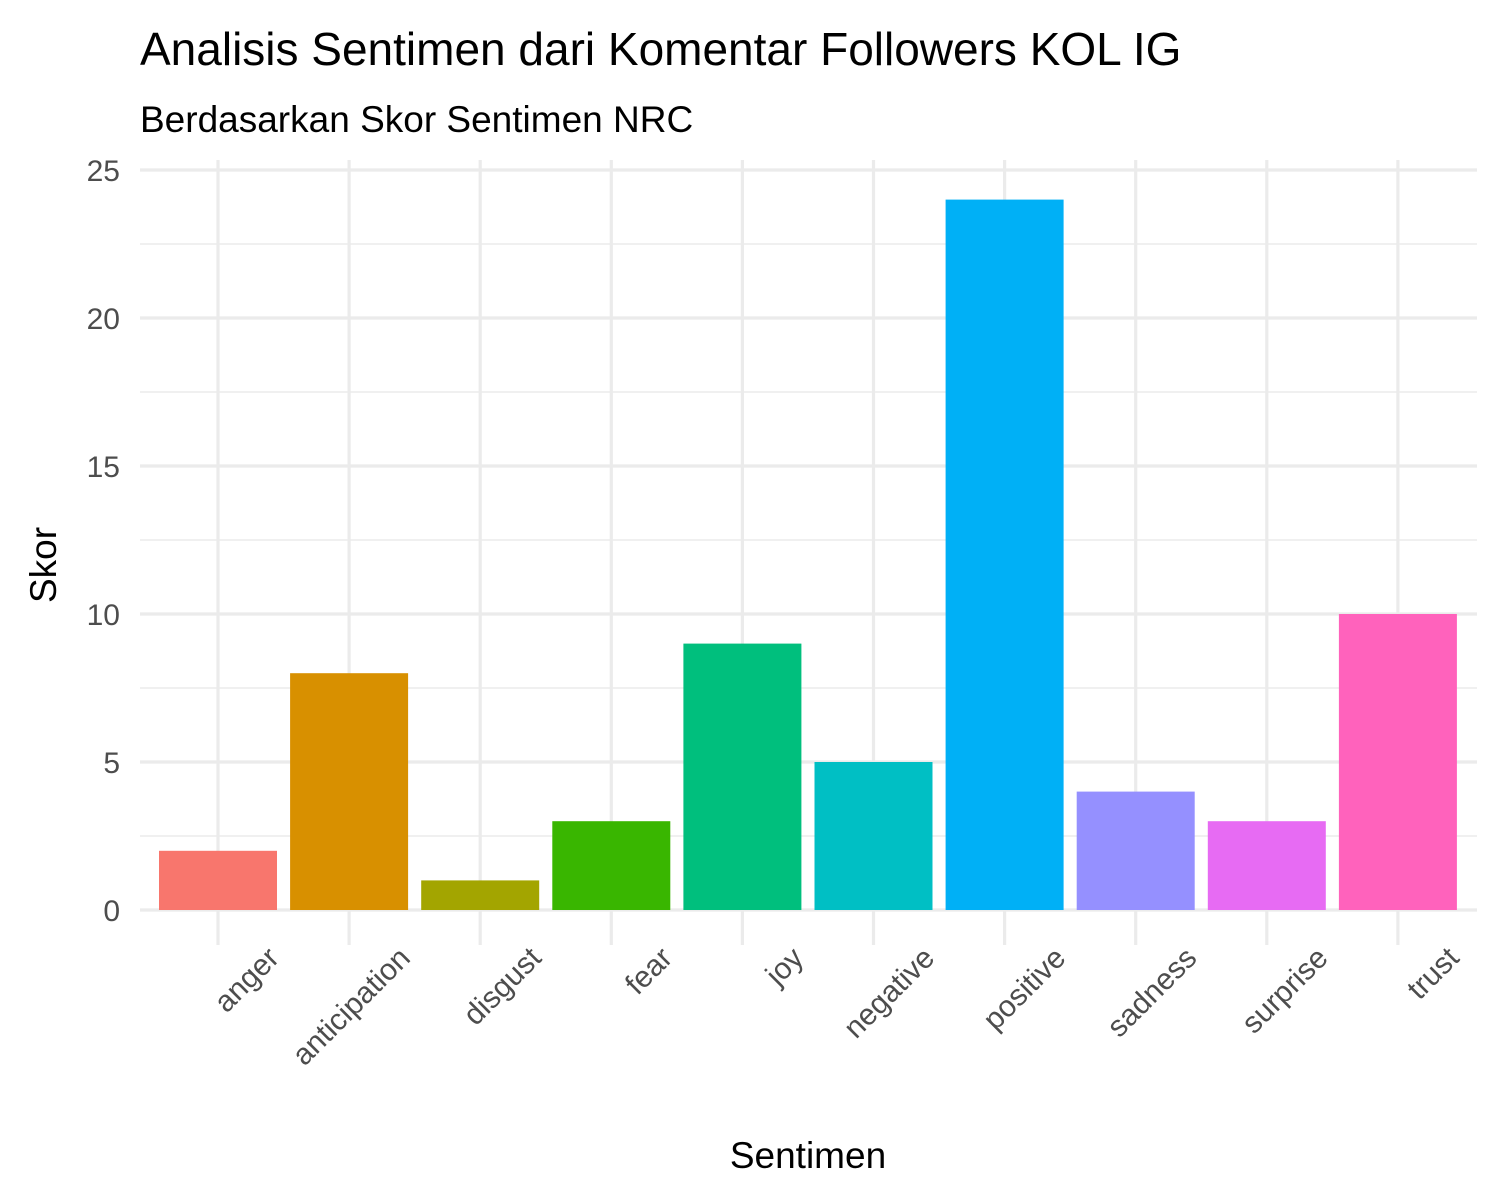 This screenshot has width=1500, height=1200. I want to click on y-axis-title: Skor, so click(43, 565).